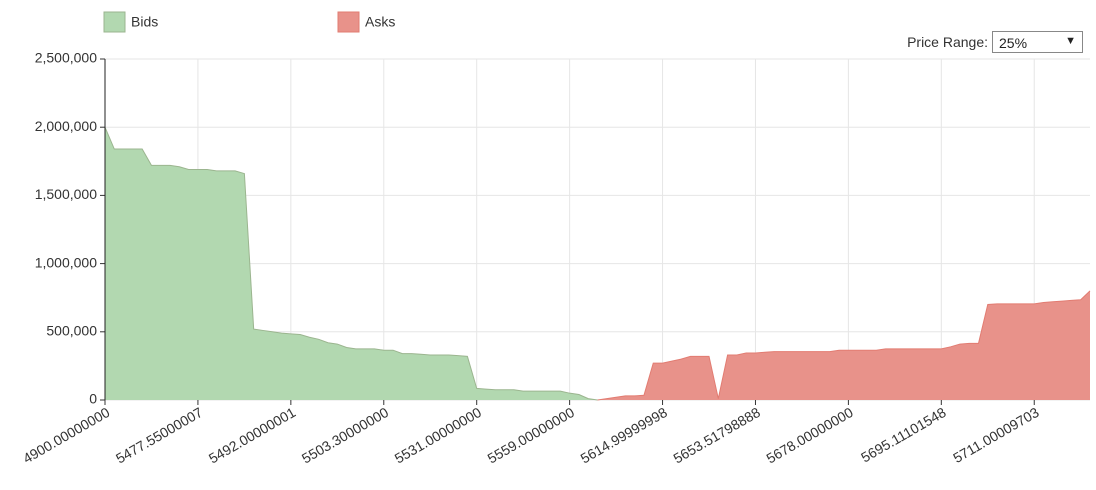  I want to click on y-tick-label: 0, so click(93, 399).